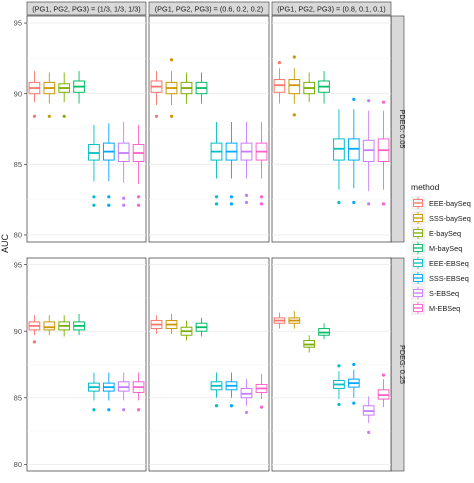 Image resolution: width=474 pixels, height=483 pixels. Describe the element at coordinates (450, 203) in the screenshot. I see `legend-label: EEE-baySeq` at that location.